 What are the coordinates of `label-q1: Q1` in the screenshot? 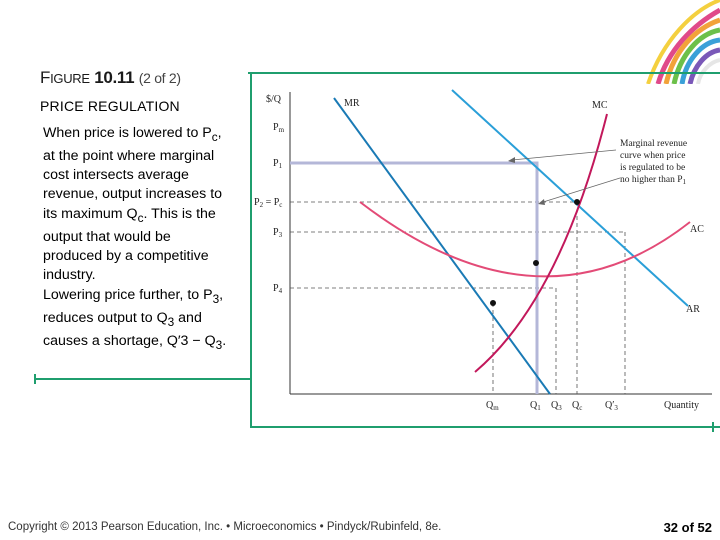 It's located at (535, 406).